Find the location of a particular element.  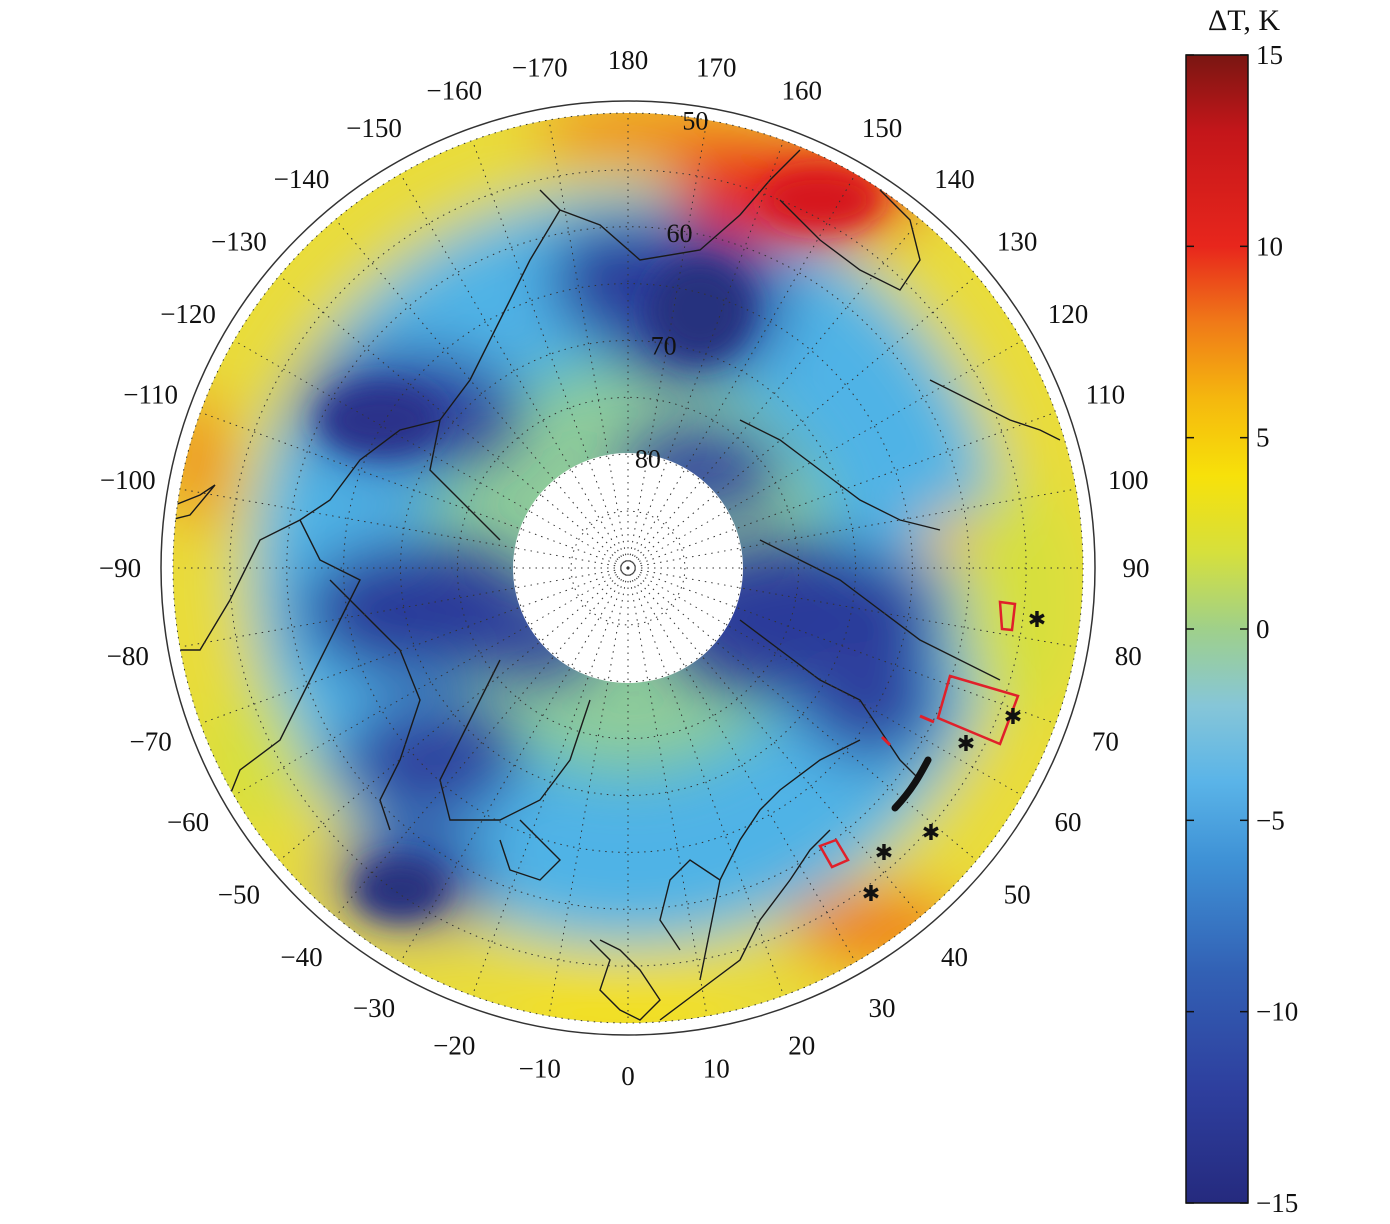

longitude-label: −110 is located at coordinates (150, 394).